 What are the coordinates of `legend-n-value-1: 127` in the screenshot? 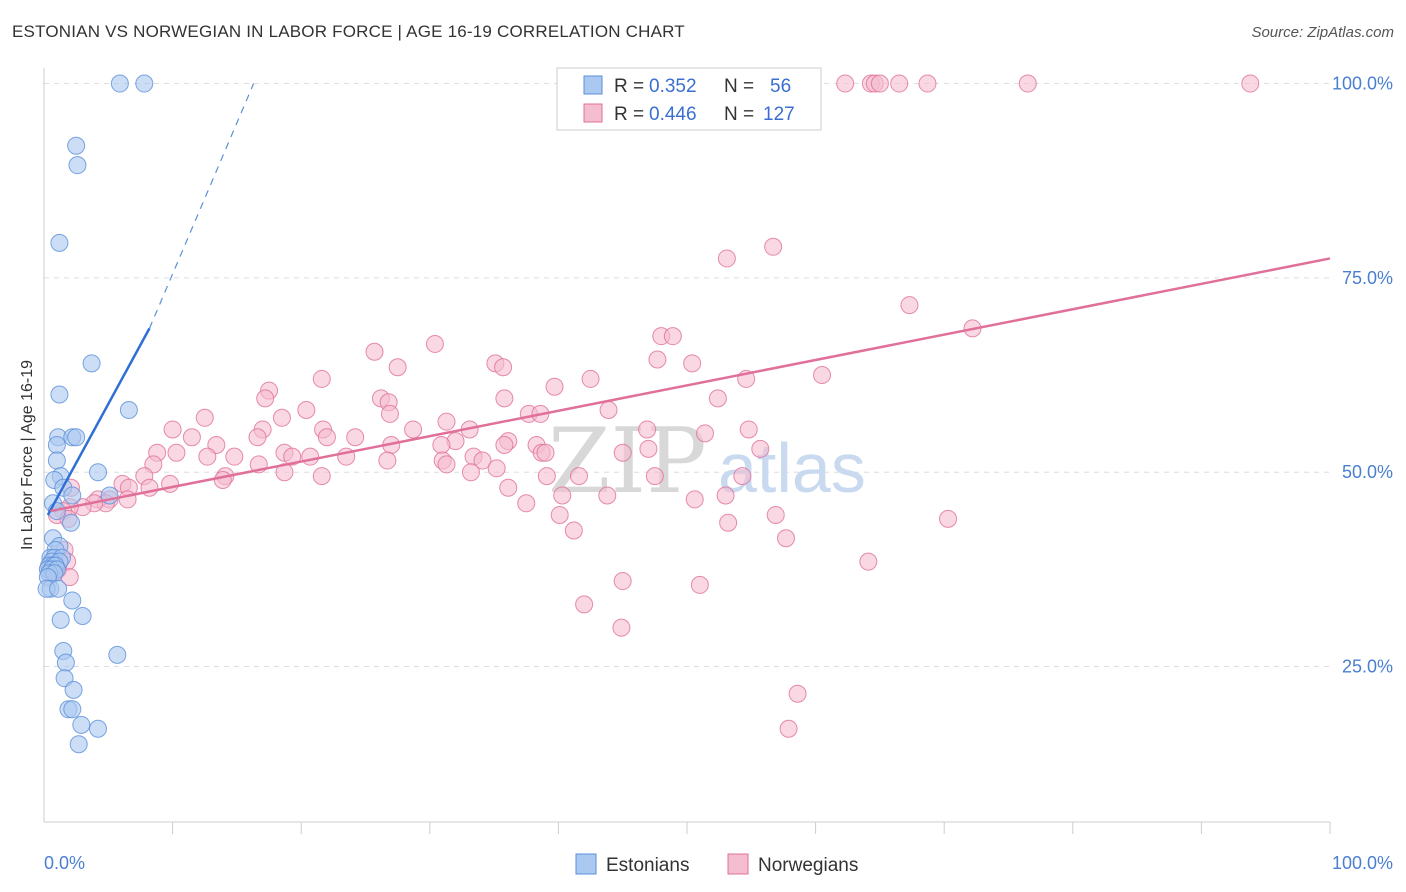 It's located at (779, 114).